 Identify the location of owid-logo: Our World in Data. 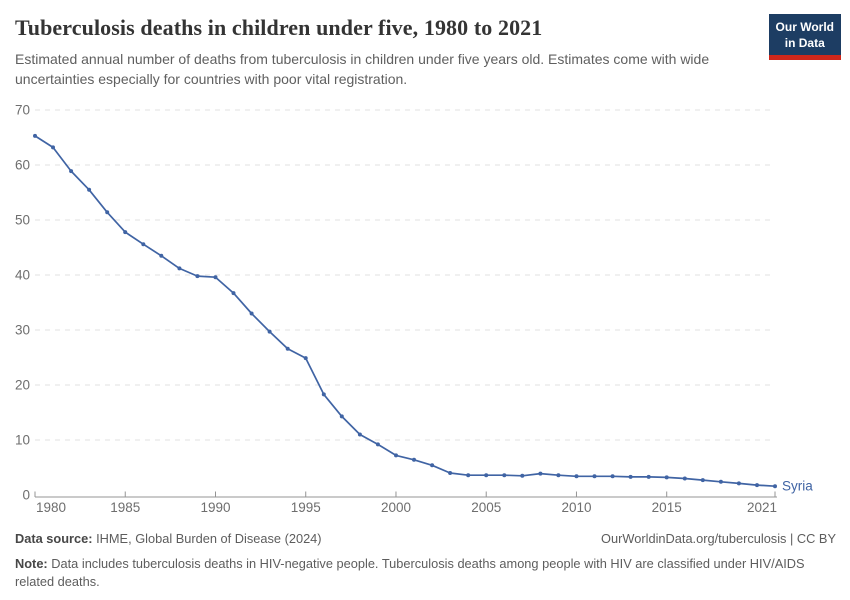
(804, 37).